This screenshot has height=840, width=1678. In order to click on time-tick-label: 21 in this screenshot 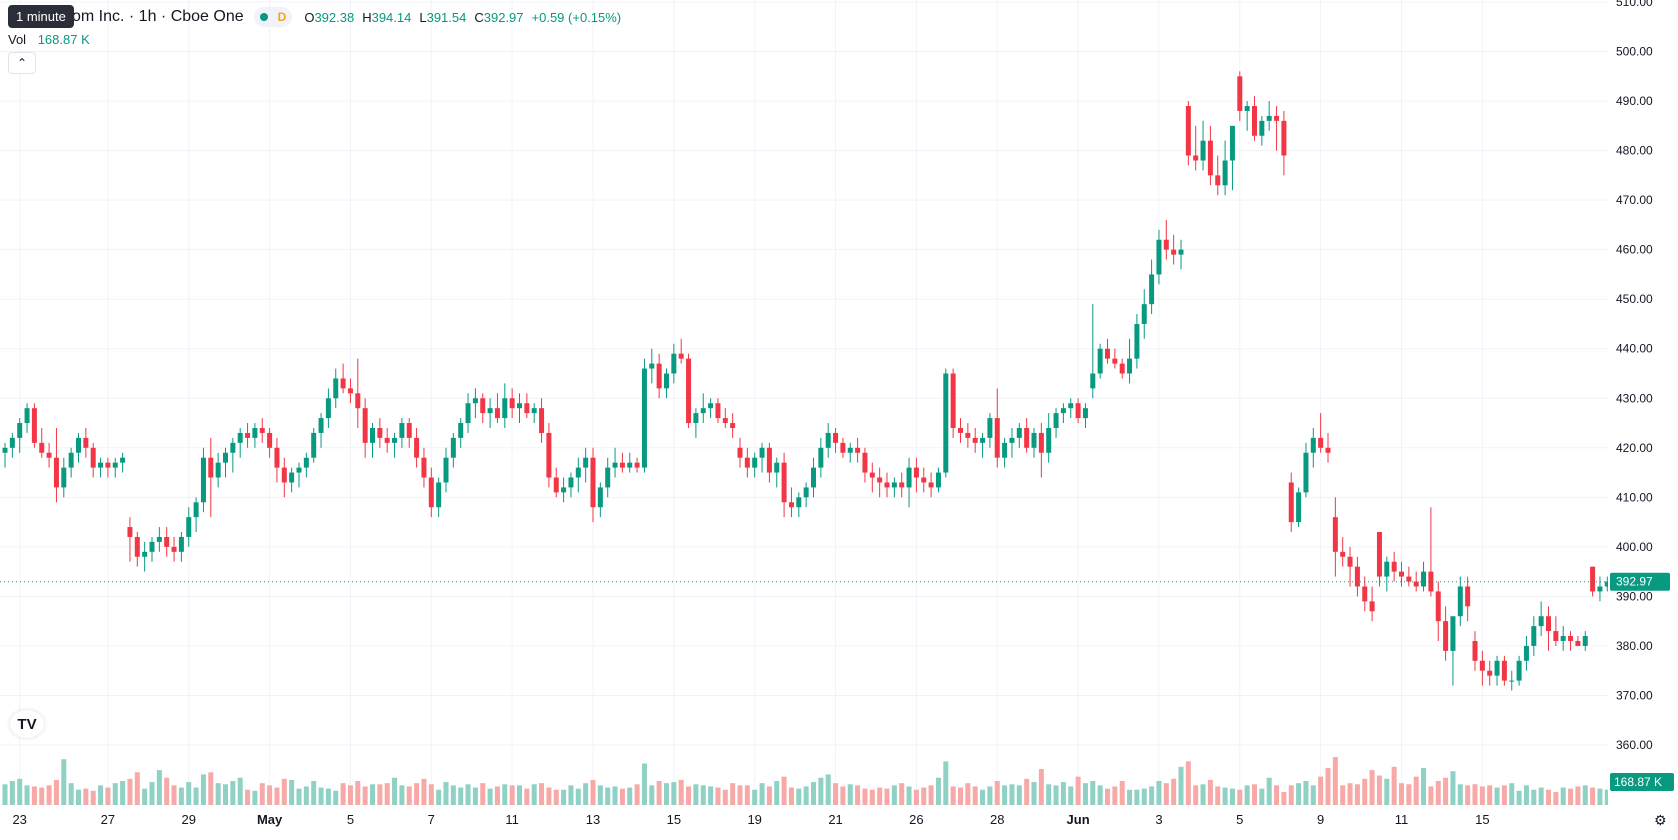, I will do `click(835, 819)`.